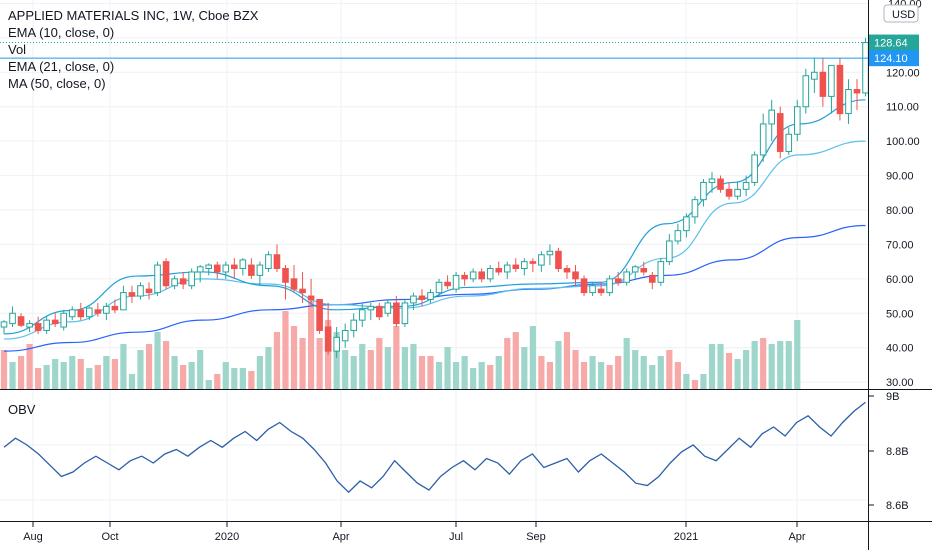 The height and width of the screenshot is (550, 932). Describe the element at coordinates (57, 83) in the screenshot. I see `legend-ma50: MA (50, close, 0)` at that location.